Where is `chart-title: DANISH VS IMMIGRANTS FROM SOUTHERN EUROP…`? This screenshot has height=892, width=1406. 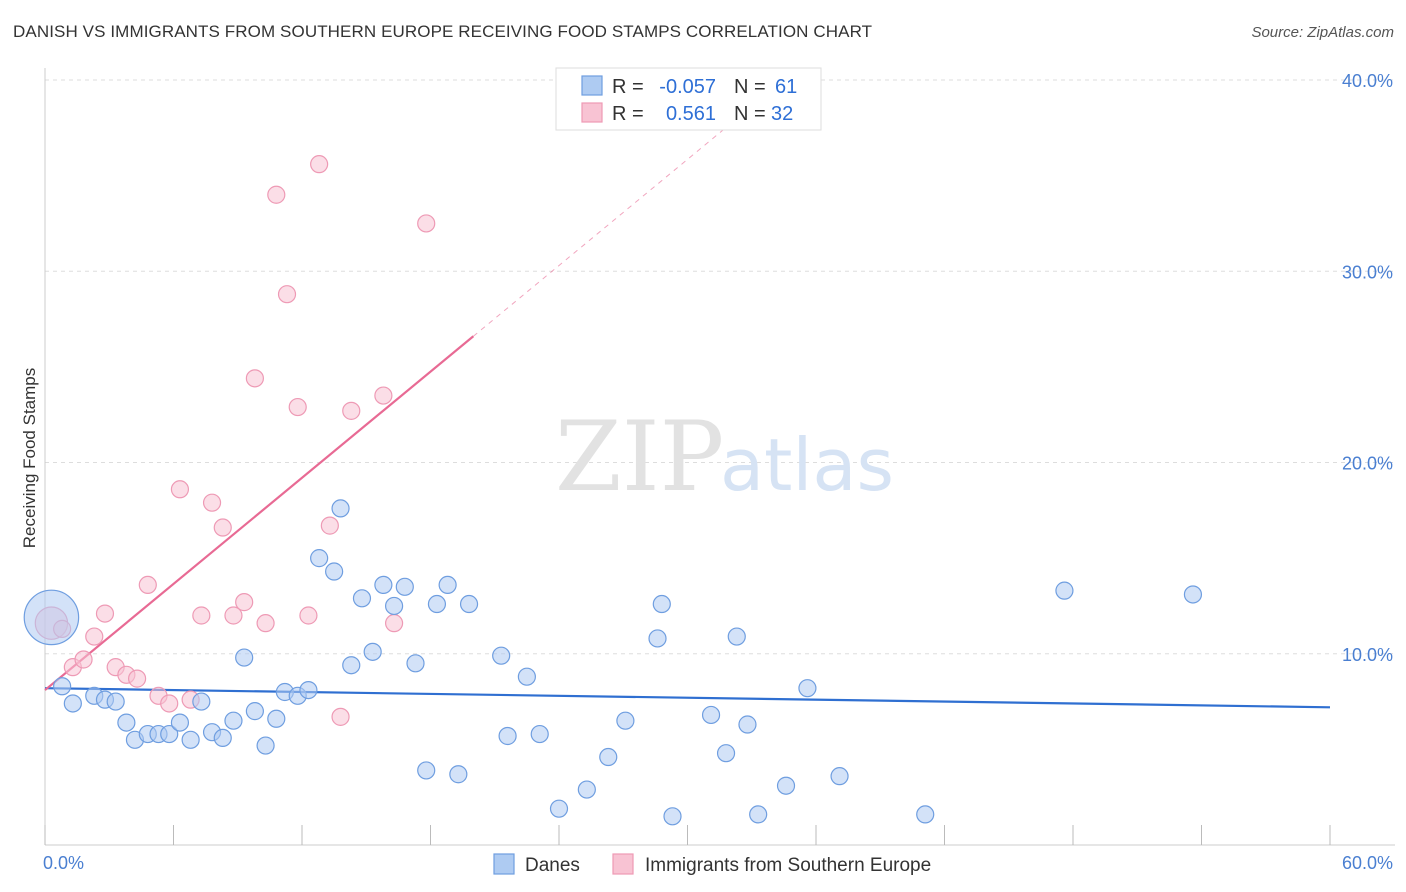 chart-title: DANISH VS IMMIGRANTS FROM SOUTHERN EUROP… is located at coordinates (443, 31).